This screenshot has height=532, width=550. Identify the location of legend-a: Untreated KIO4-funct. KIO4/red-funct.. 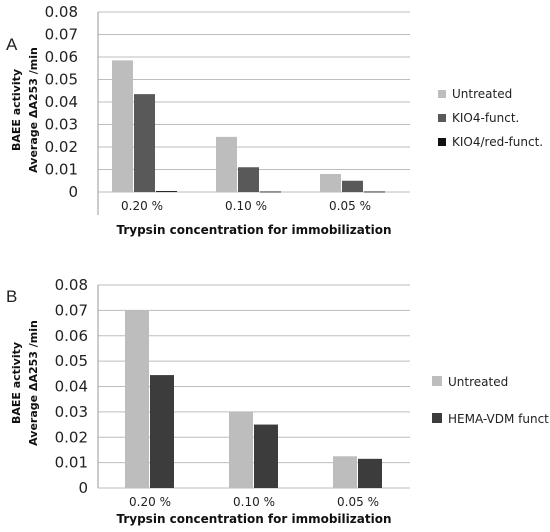
(490, 118).